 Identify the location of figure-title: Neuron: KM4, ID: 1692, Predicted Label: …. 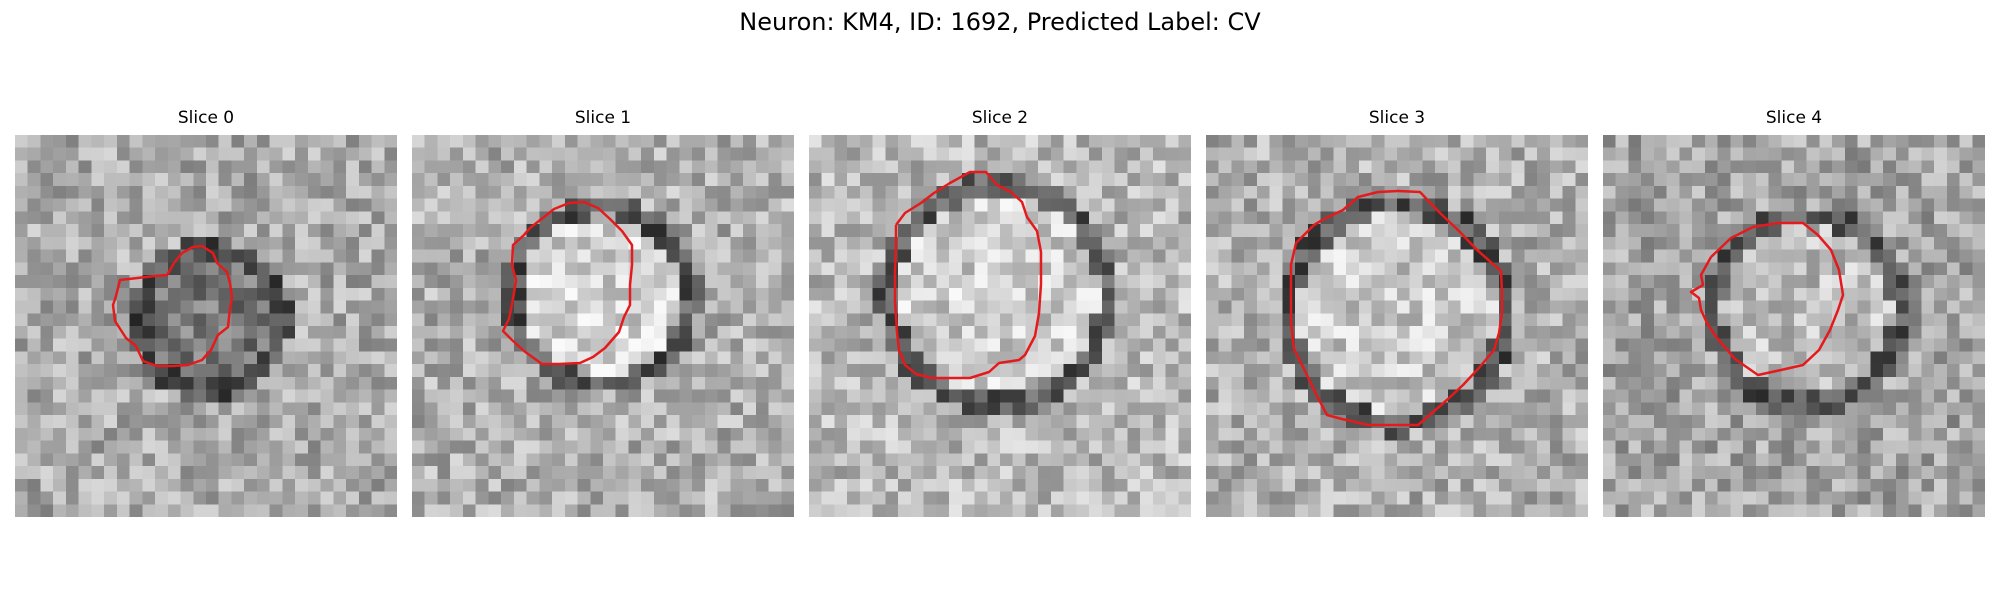
(1000, 22).